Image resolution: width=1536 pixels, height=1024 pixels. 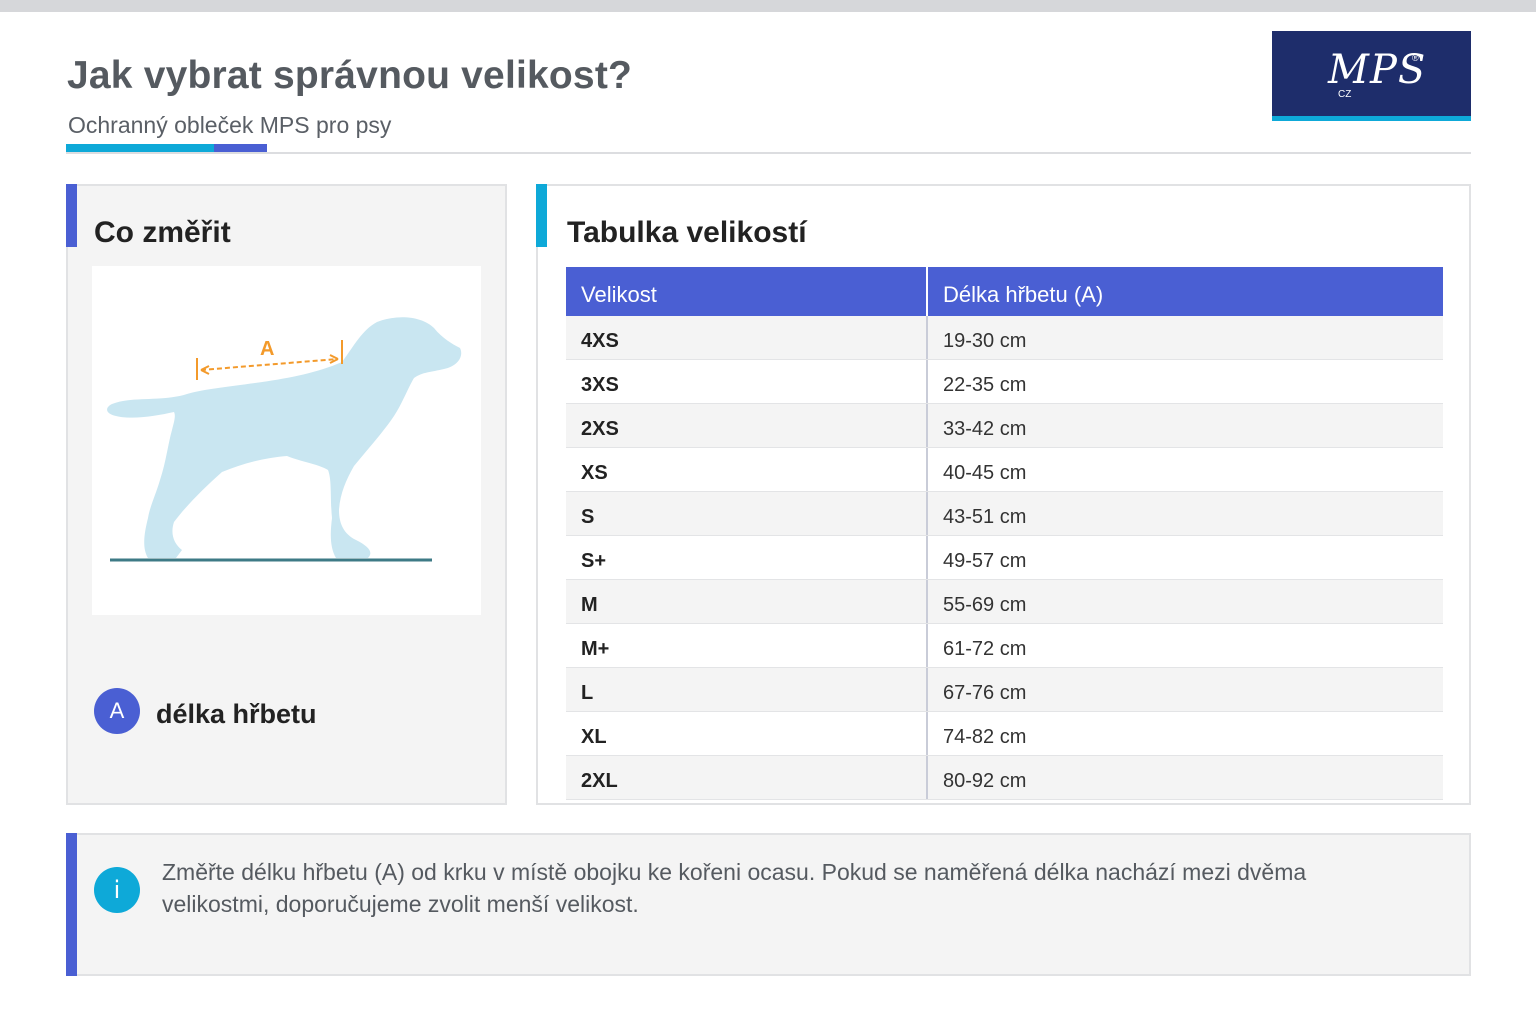 I want to click on legend-label-back-length: délka hřbetu, so click(x=236, y=714).